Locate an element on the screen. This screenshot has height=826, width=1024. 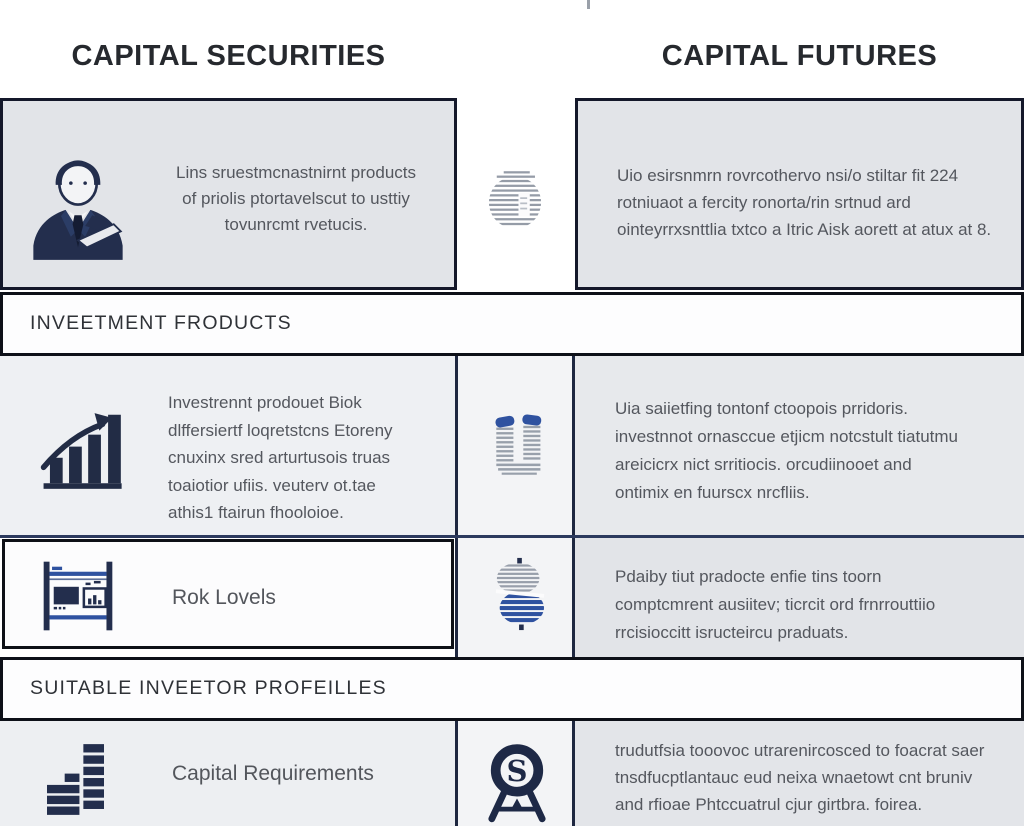
cell-row1-right is located at coordinates (799, 194).